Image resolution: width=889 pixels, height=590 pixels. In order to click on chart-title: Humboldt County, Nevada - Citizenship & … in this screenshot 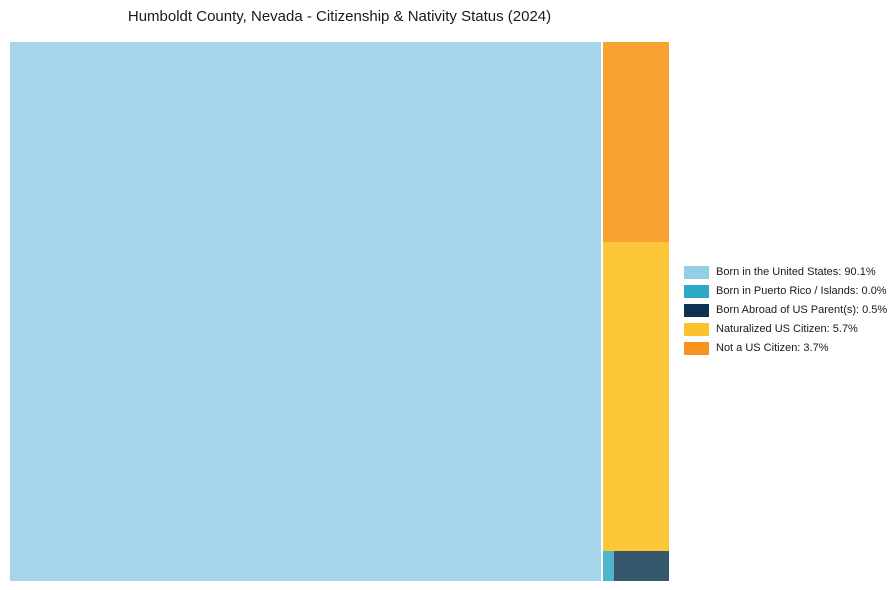, I will do `click(339, 16)`.